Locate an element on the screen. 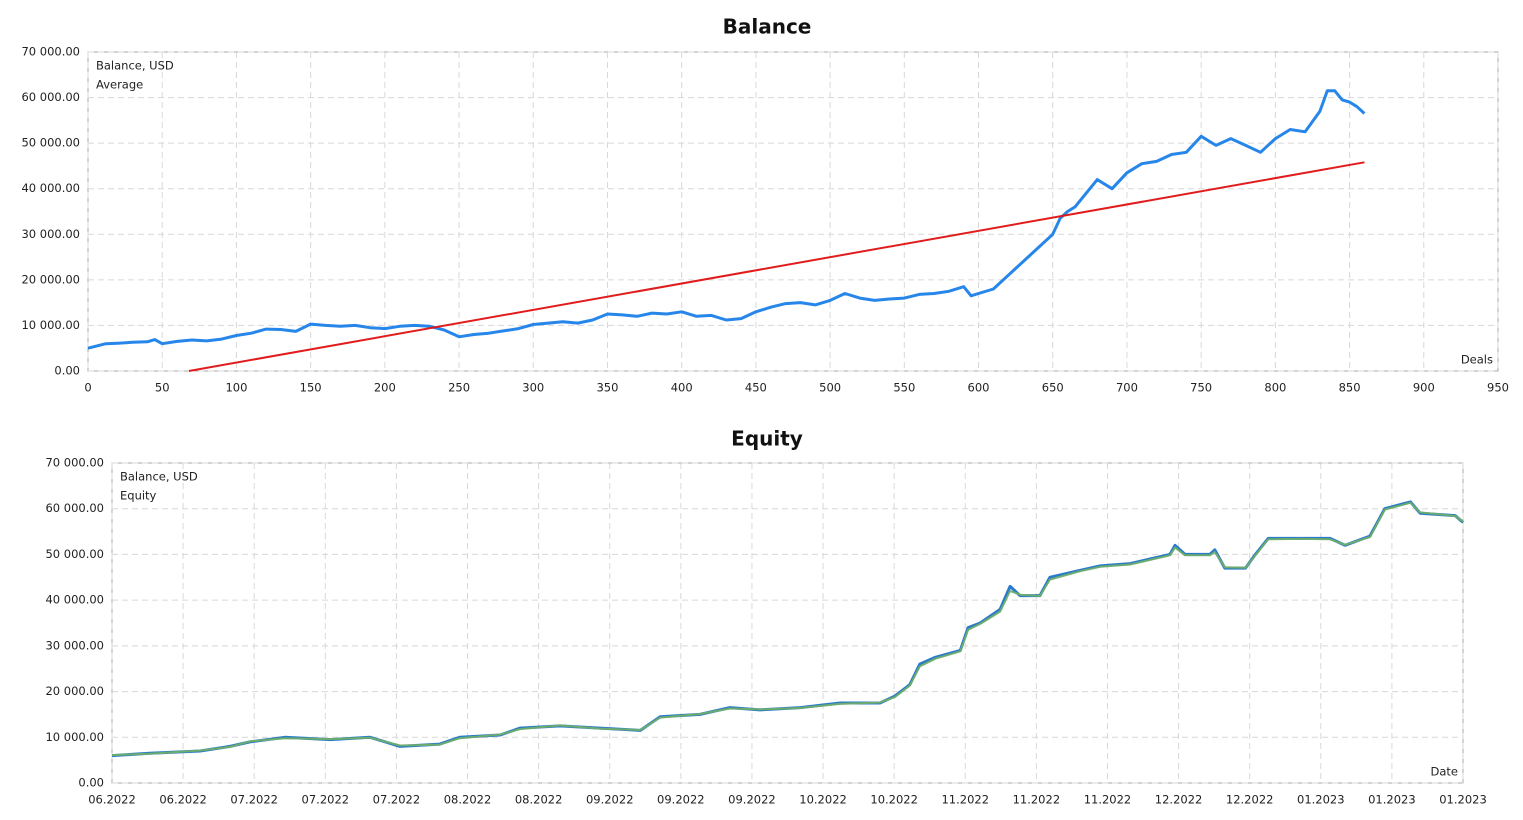 The height and width of the screenshot is (820, 1523). x-tick-label: 950 is located at coordinates (1498, 388).